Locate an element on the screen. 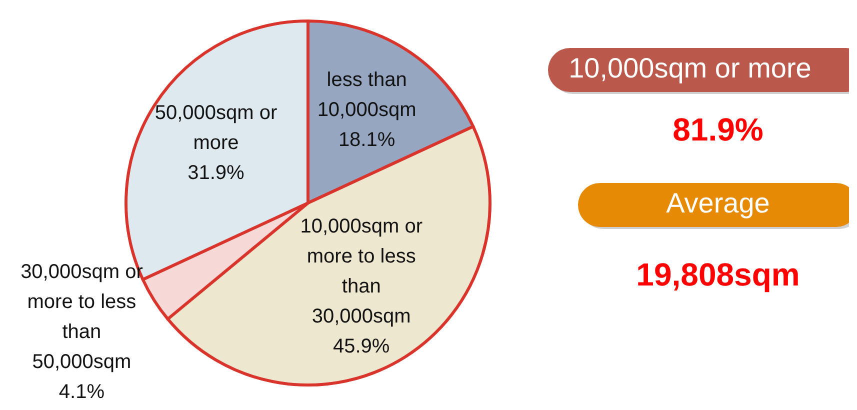 The height and width of the screenshot is (410, 857). text: Average is located at coordinates (718, 202).